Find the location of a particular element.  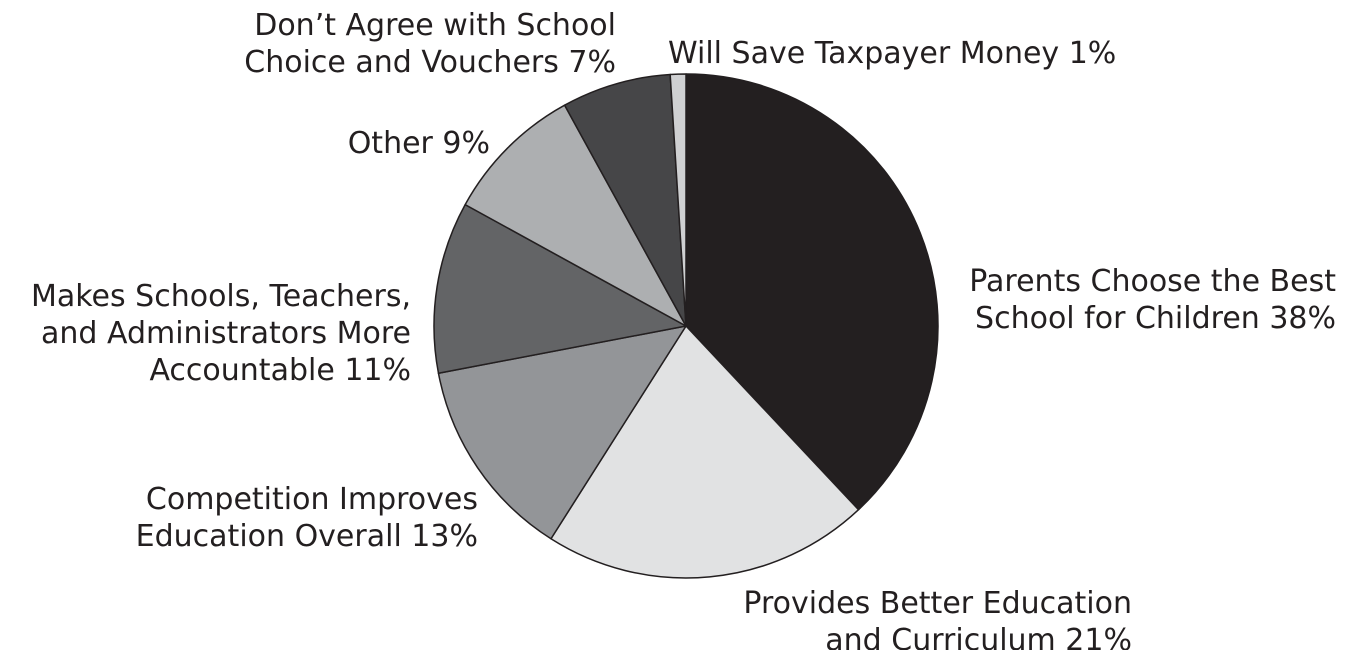

pie-slice-label-line: Parents Choose the Best is located at coordinates (1152, 281).